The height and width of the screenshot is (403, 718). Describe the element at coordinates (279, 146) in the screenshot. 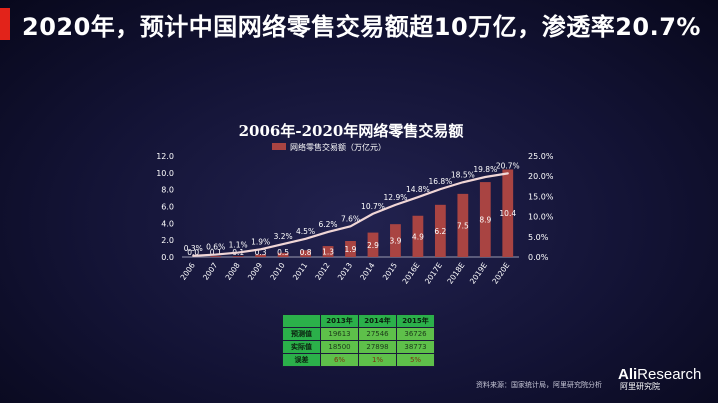

I see `legend-swatch` at that location.